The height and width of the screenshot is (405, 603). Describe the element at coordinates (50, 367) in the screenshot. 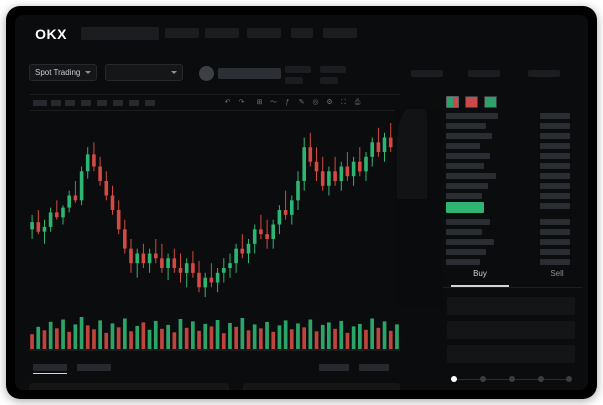

I see `tab-open-orders` at that location.